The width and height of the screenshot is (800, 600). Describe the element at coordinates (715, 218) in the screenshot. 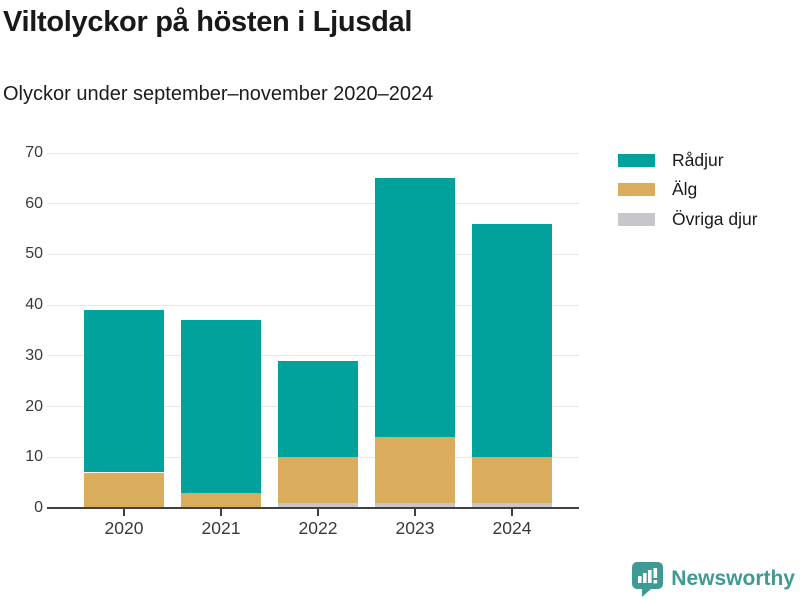

I see `legend-label: Övriga djur` at that location.